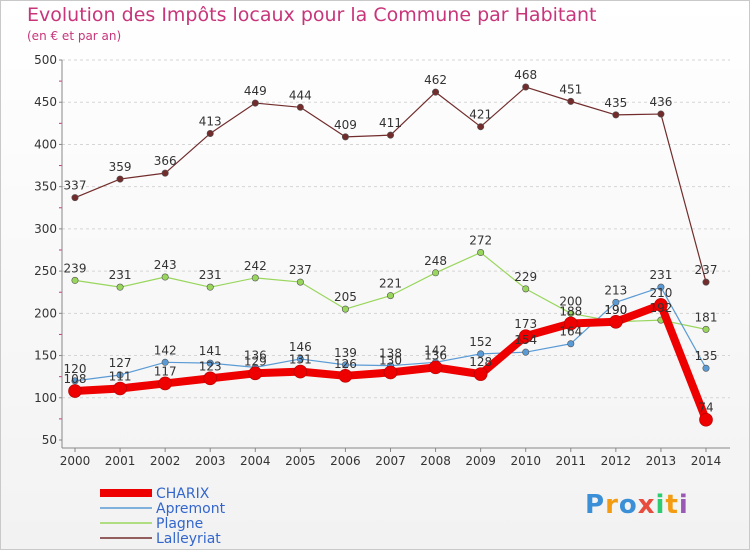 This screenshot has height=550, width=750. Describe the element at coordinates (612, 505) in the screenshot. I see `logo-letter: r` at that location.